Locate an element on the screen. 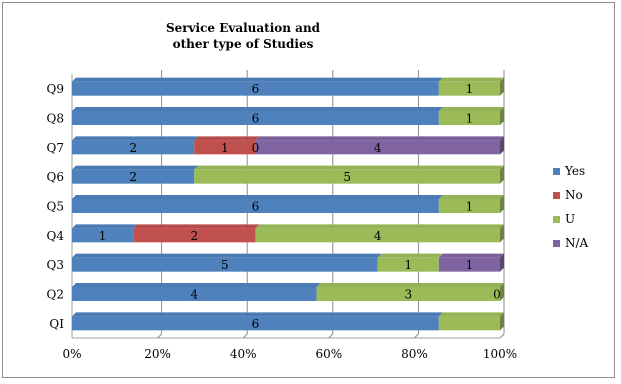  legend-label: N/A is located at coordinates (577, 243).